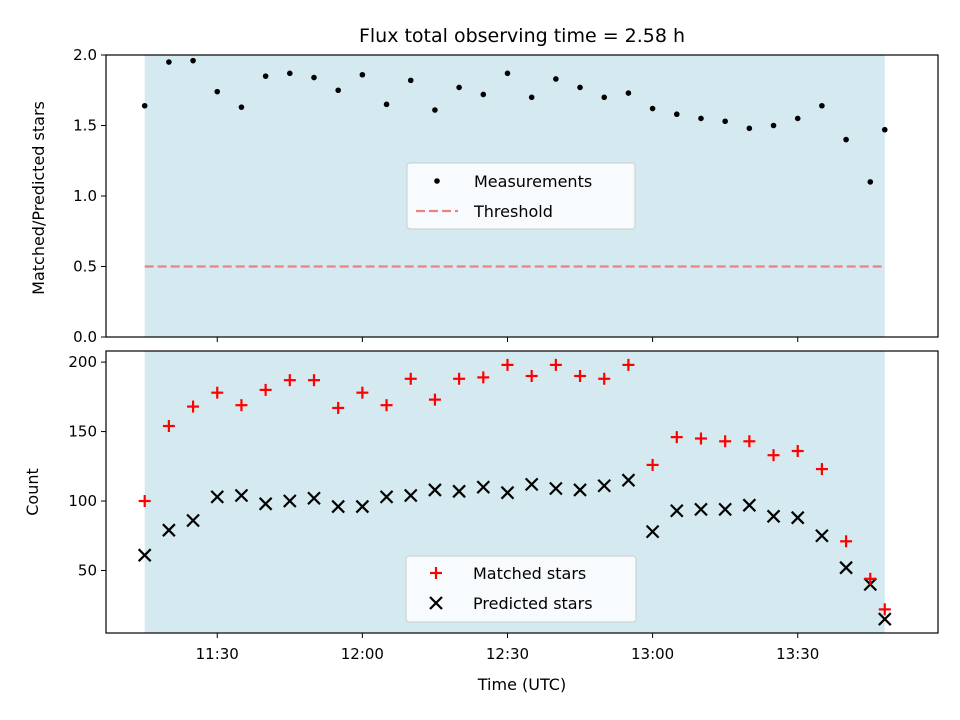 The width and height of the screenshot is (960, 720). I want to click on x-tick-label: 13:30, so click(797, 654).